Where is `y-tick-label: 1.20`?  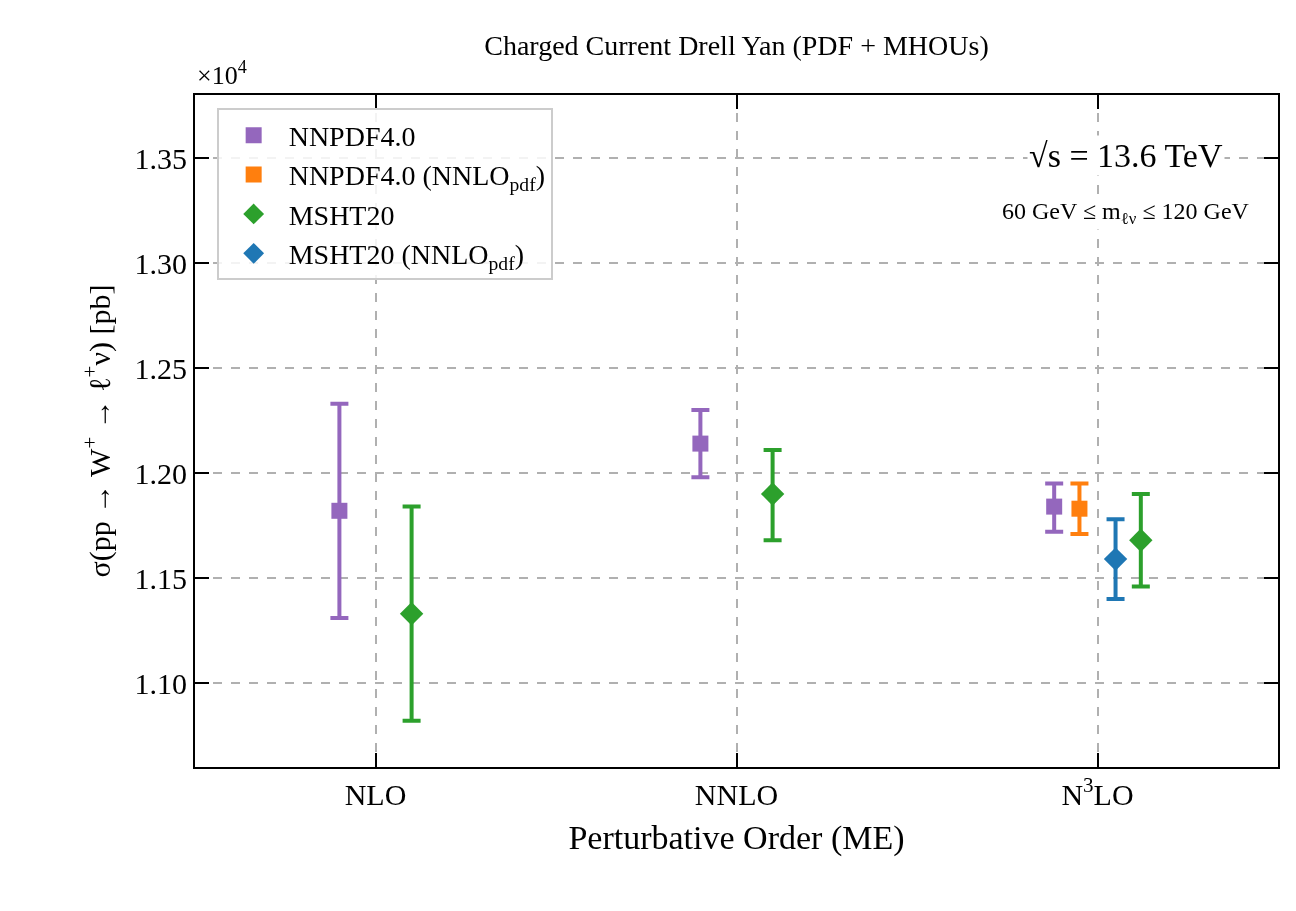 y-tick-label: 1.20 is located at coordinates (160, 473).